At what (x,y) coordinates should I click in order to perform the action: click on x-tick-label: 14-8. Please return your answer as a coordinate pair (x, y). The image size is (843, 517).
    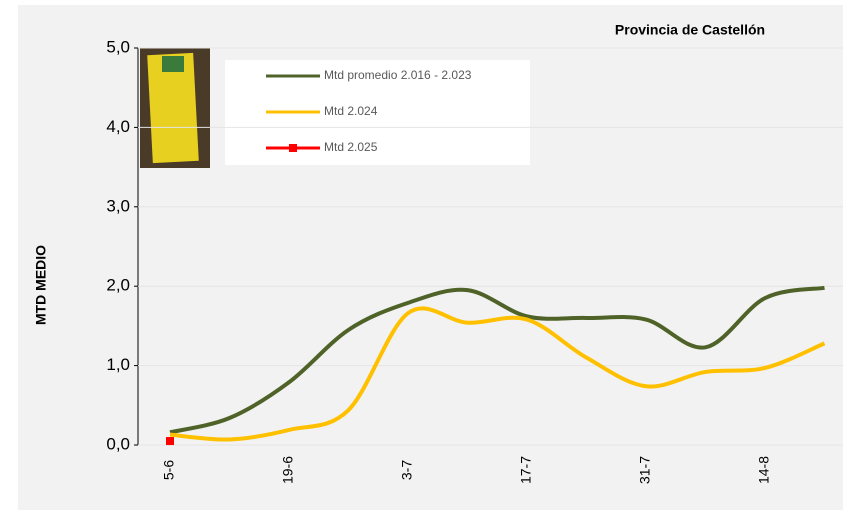
    Looking at the image, I should click on (764, 470).